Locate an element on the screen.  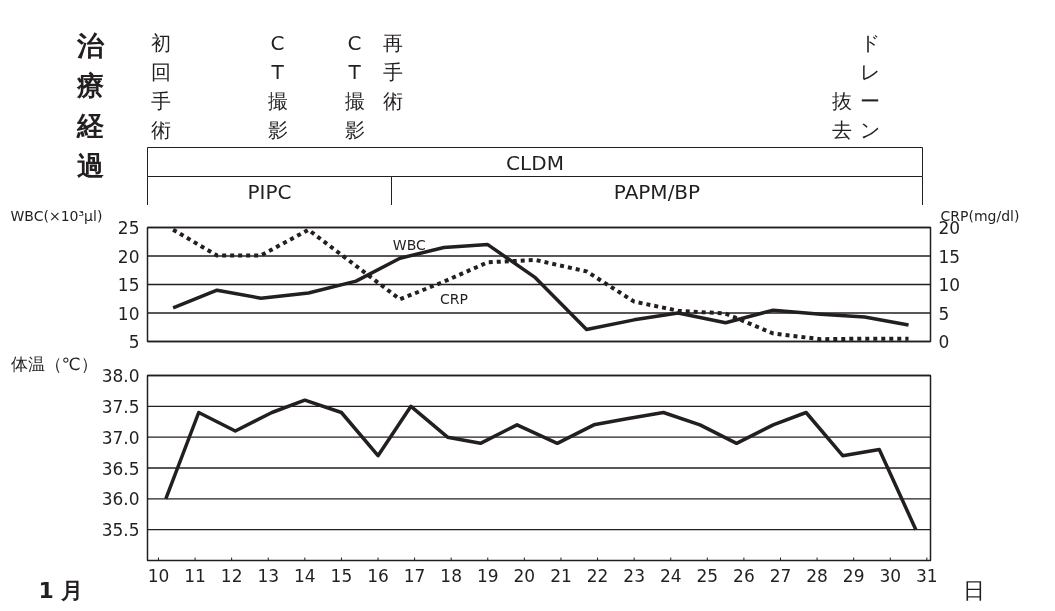
y-tick-label: 15 is located at coordinates (128, 285).